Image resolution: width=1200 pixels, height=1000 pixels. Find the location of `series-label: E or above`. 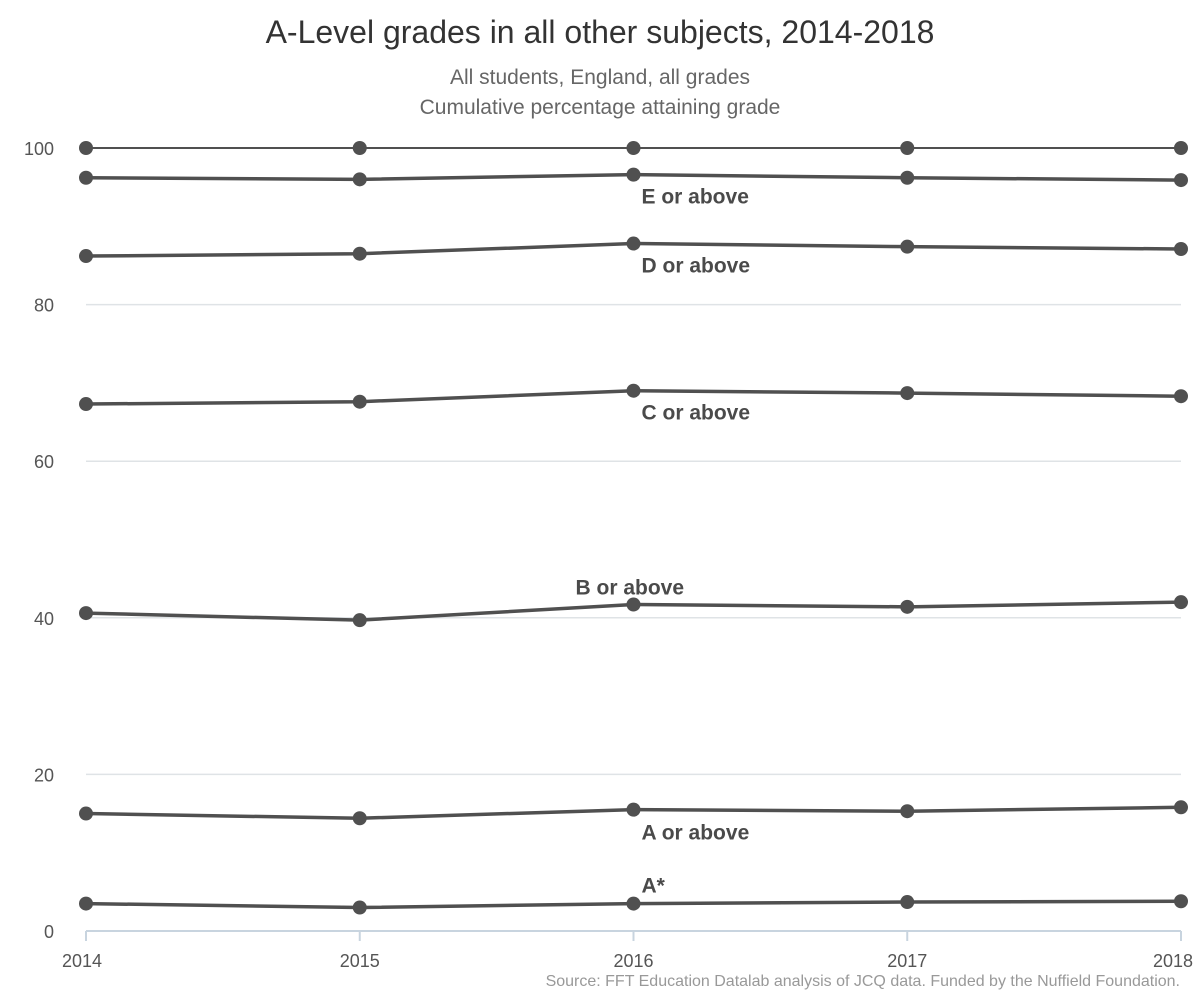

series-label: E or above is located at coordinates (695, 197).